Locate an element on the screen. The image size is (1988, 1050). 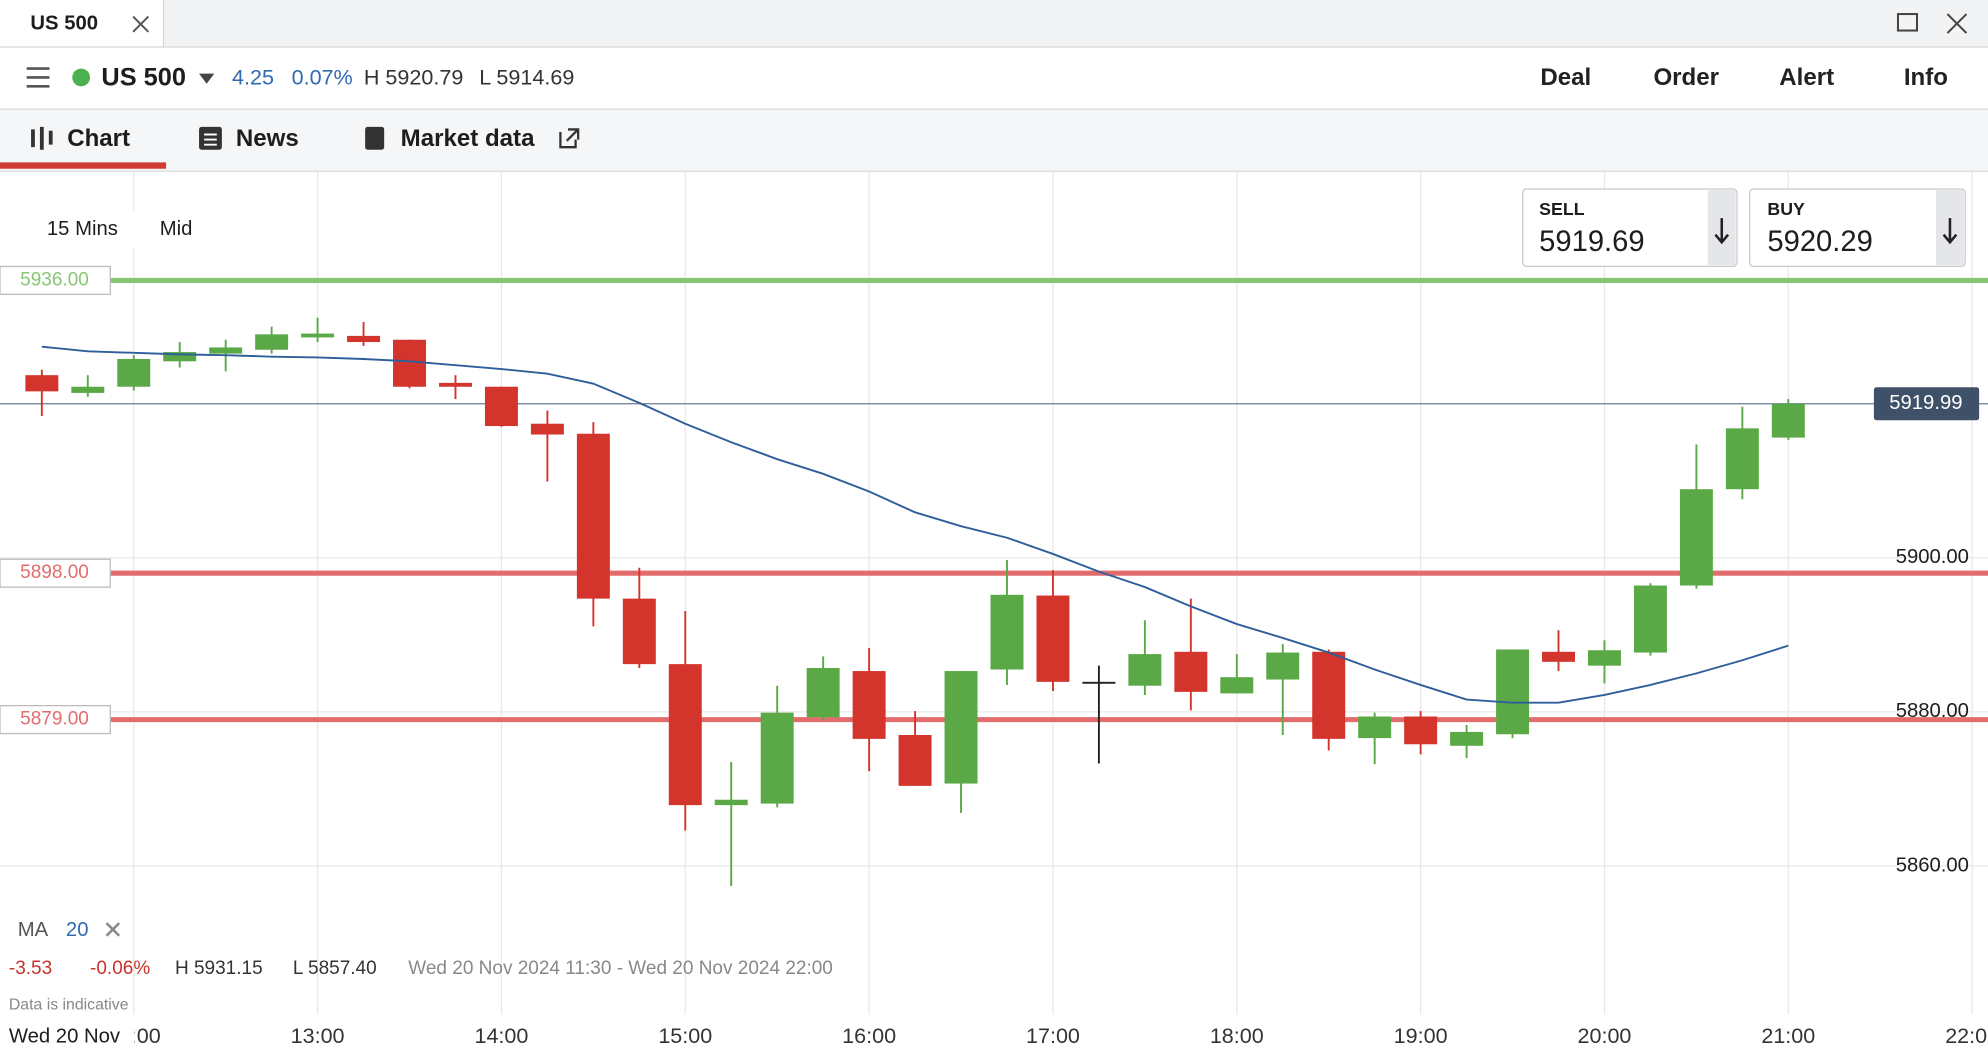
indicator-name: MA is located at coordinates (33, 930).